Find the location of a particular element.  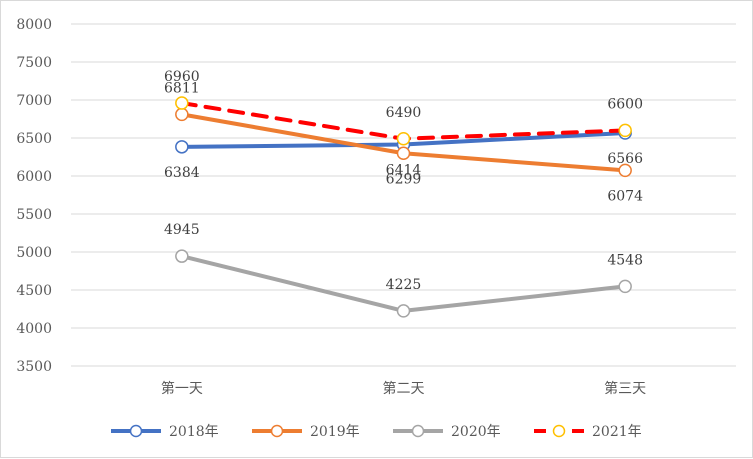

data-label: 6960 is located at coordinates (182, 77).